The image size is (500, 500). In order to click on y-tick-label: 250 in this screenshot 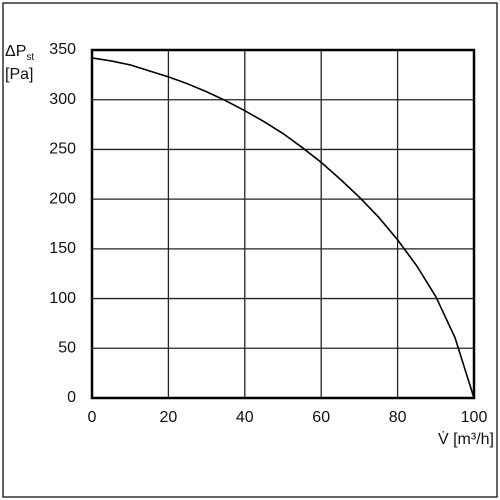, I will do `click(62, 149)`.